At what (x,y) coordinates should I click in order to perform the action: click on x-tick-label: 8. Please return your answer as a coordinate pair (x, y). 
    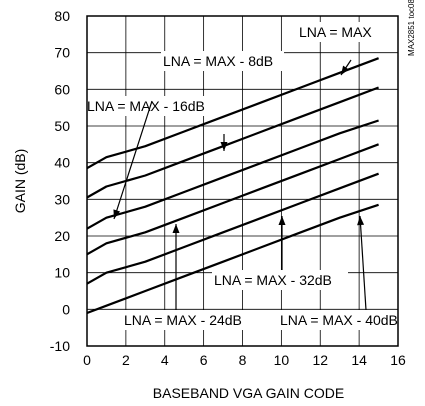
    Looking at the image, I should click on (243, 360).